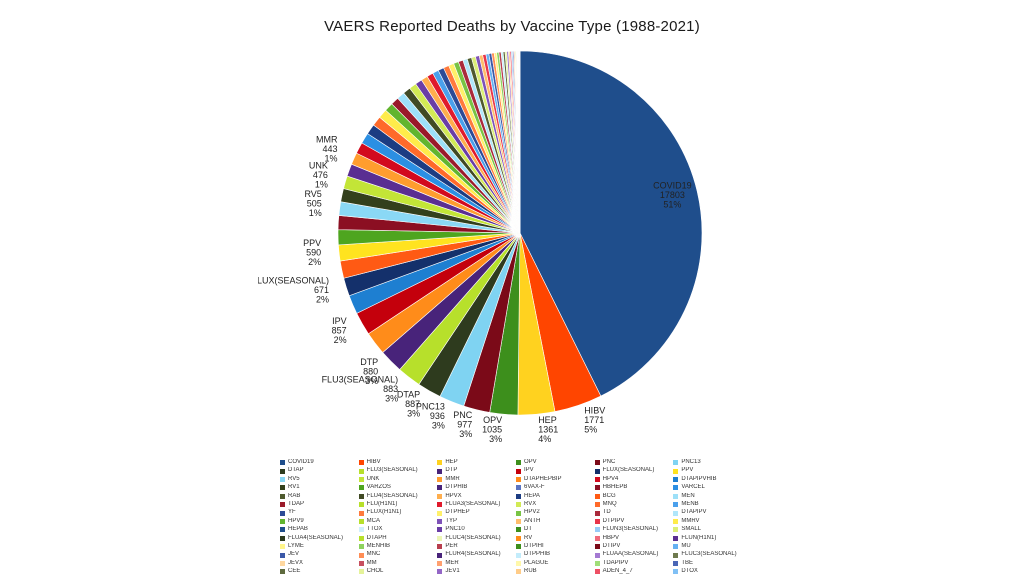 Image resolution: width=1024 pixels, height=576 pixels. What do you see at coordinates (633, 538) in the screenshot?
I see `legend-entry-hbpv: HBPV` at bounding box center [633, 538].